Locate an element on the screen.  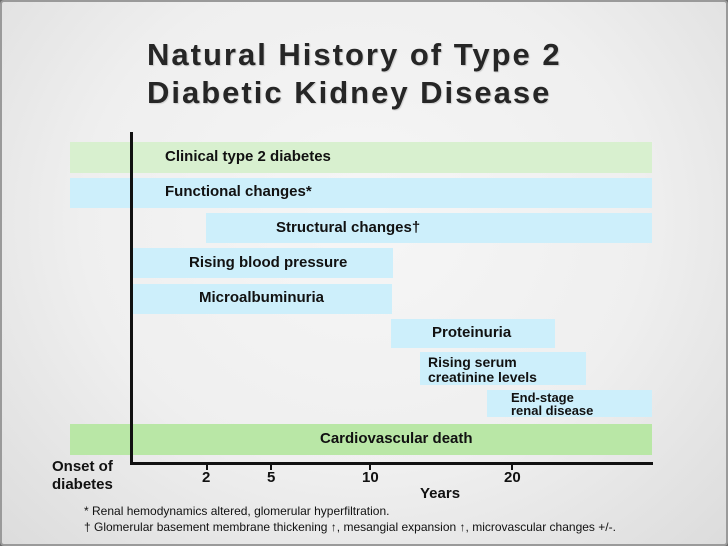
y-axis-line is located at coordinates (131, 298).